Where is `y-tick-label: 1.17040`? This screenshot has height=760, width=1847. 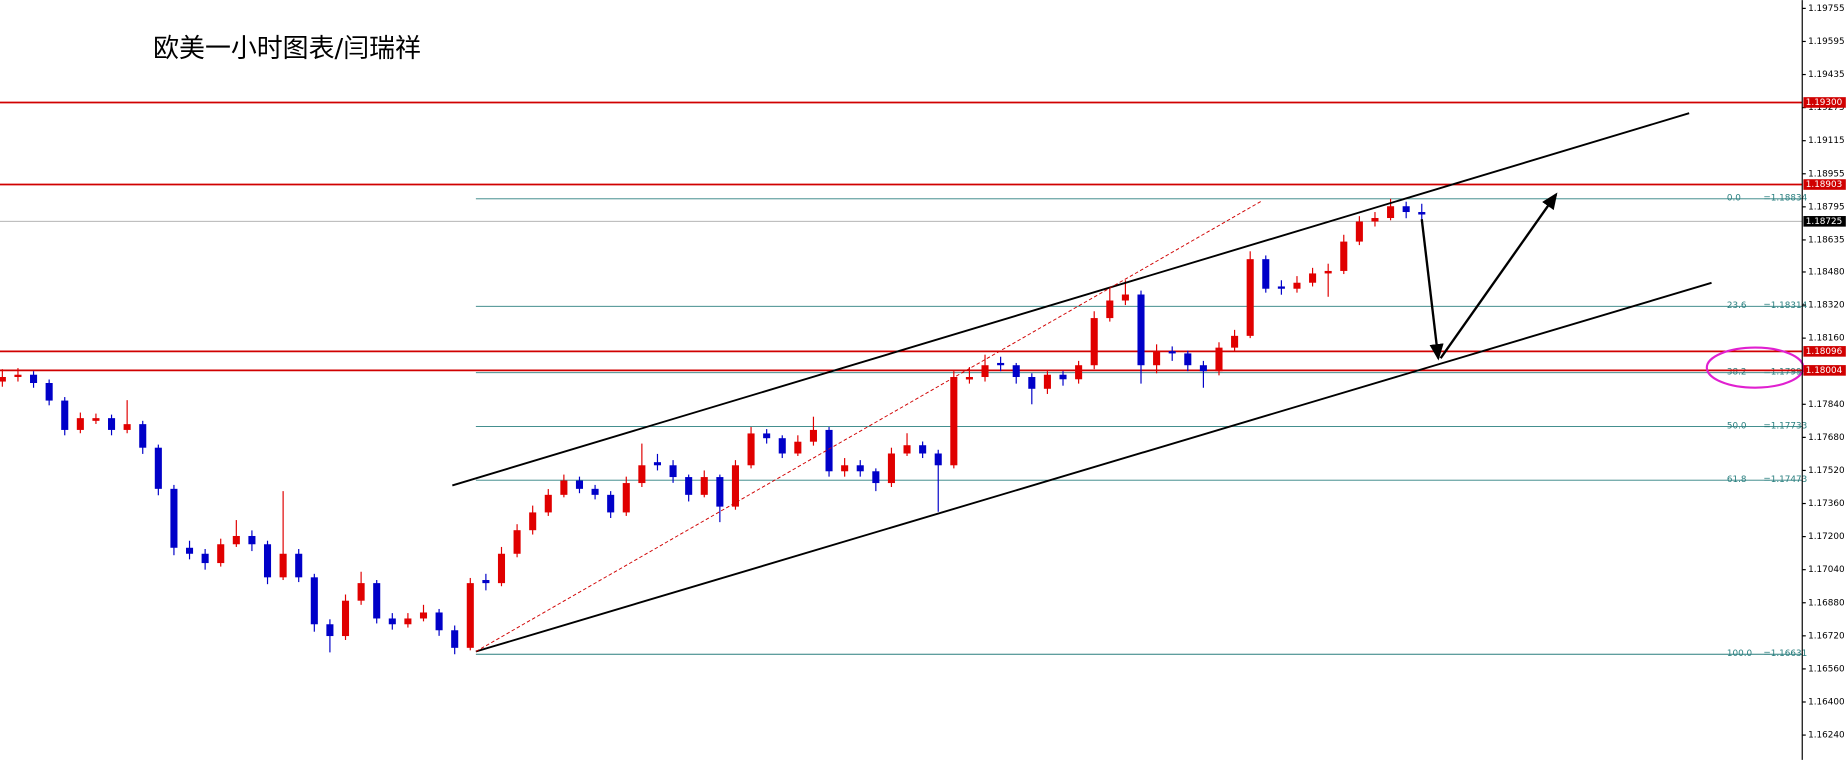
y-tick-label: 1.17040 is located at coordinates (1826, 570).